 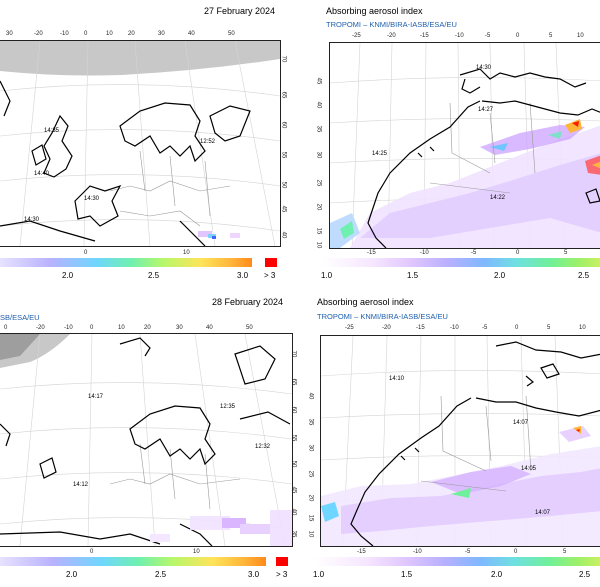 What do you see at coordinates (208, 142) in the screenshot?
I see `orbit-time: 12:52` at bounding box center [208, 142].